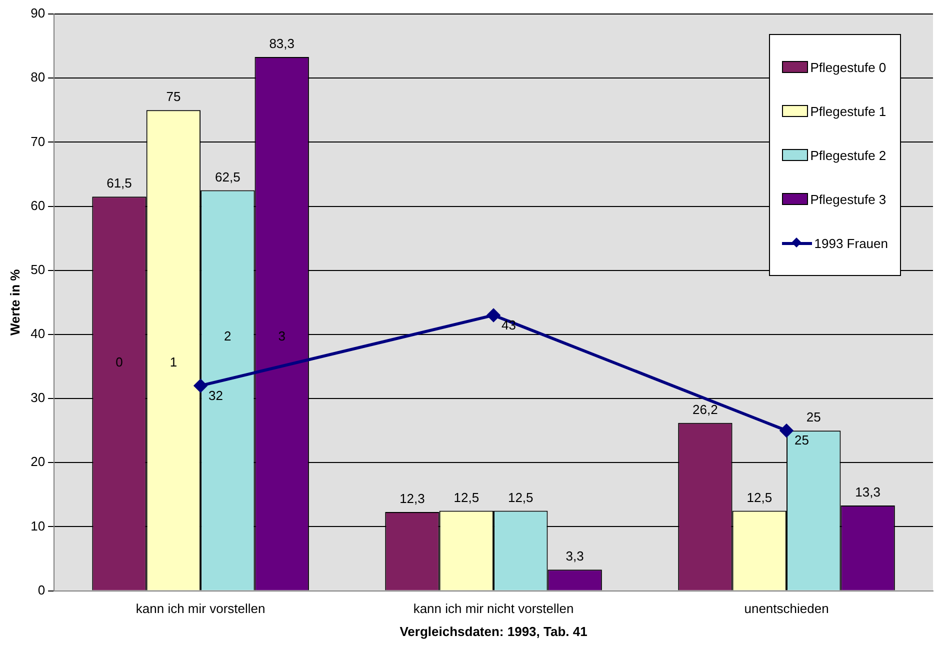  Describe the element at coordinates (494, 631) in the screenshot. I see `x-axis-title: Vergleichsdaten: 1993, Tab. 41` at that location.